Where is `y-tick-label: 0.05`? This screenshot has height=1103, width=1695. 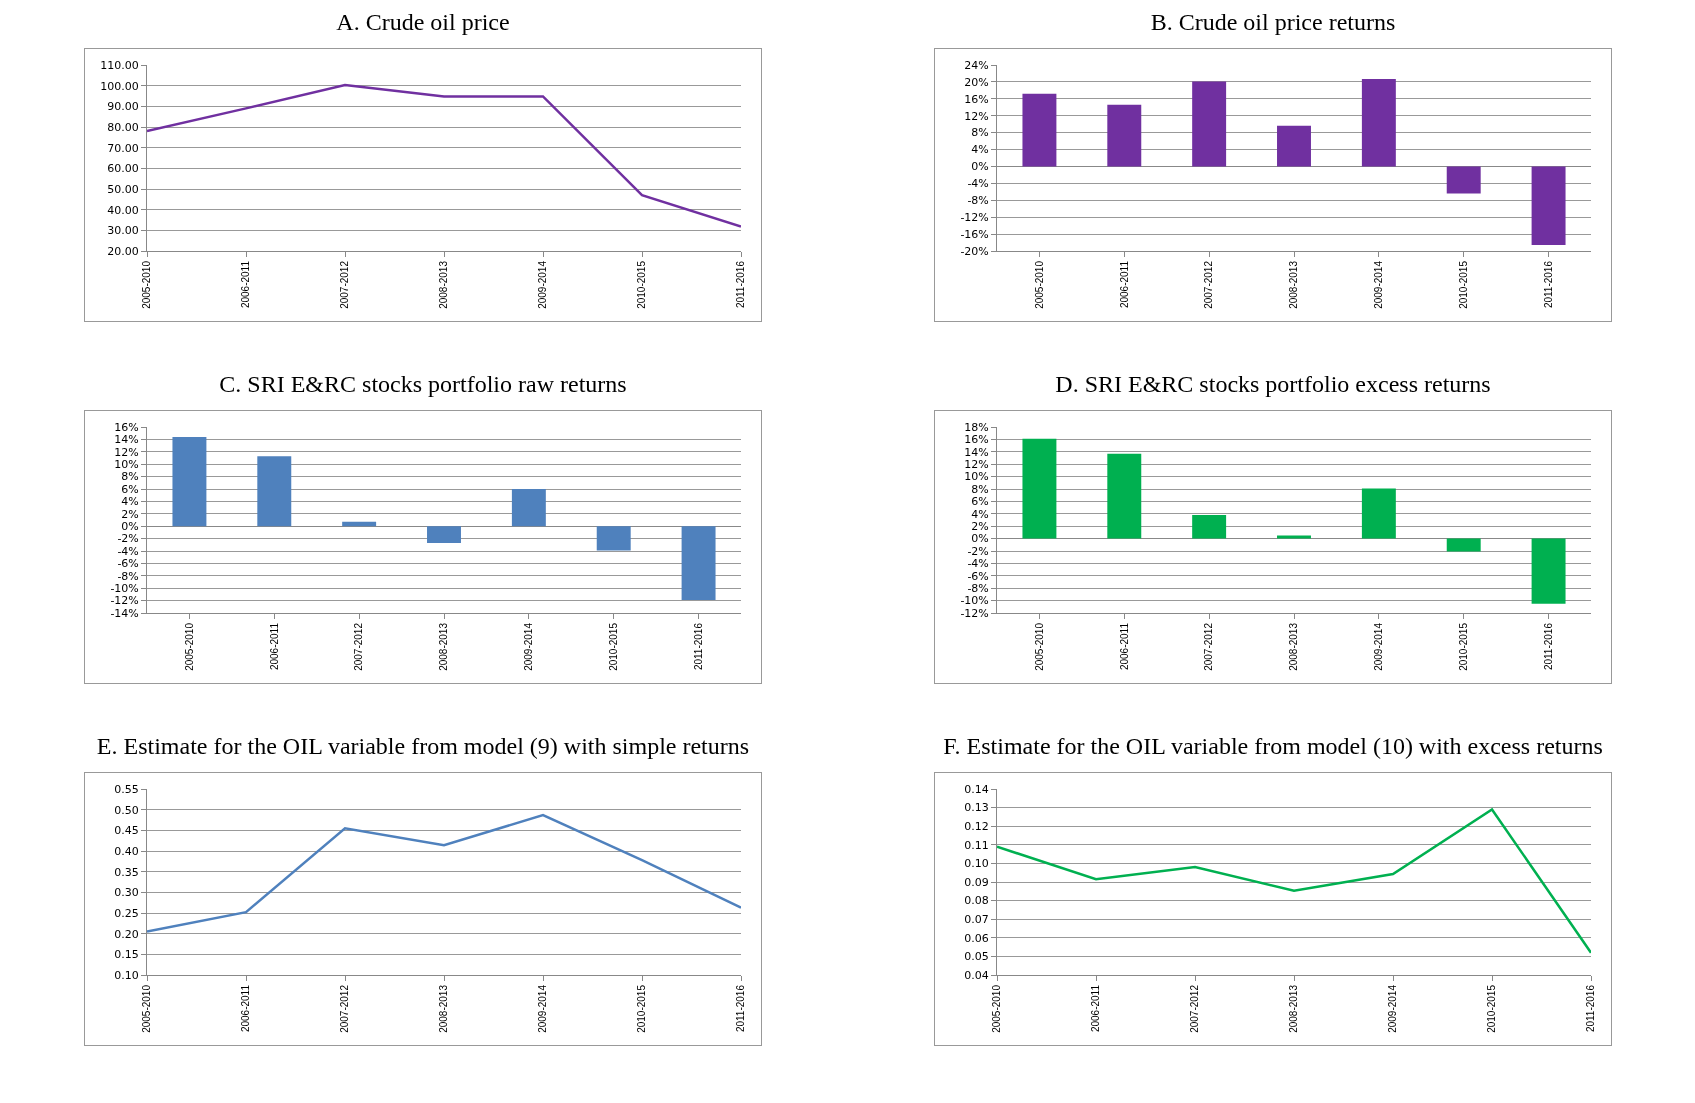 y-tick-label: 0.05 is located at coordinates (976, 957).